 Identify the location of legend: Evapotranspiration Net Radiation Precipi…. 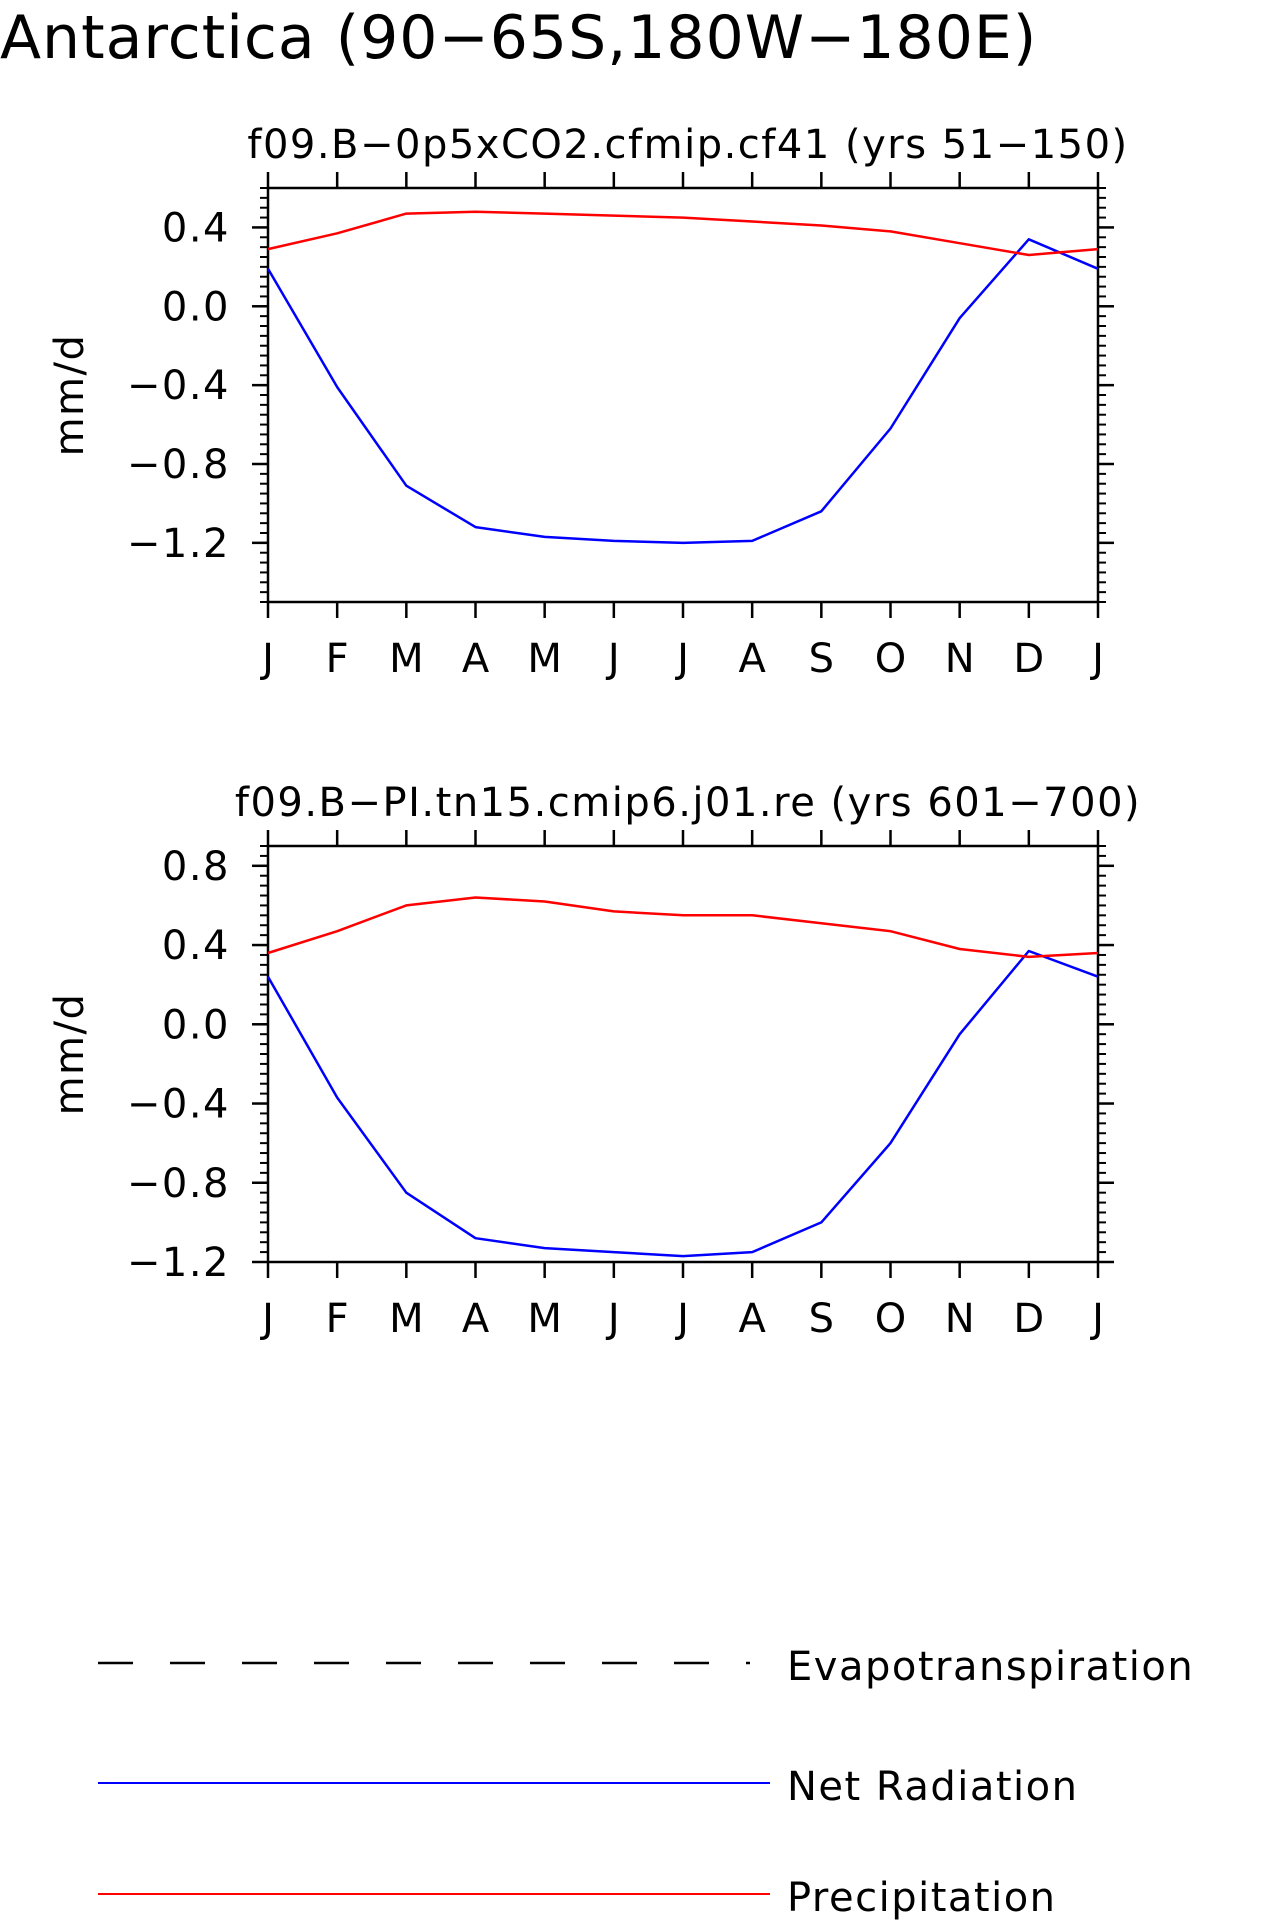
(646, 1782).